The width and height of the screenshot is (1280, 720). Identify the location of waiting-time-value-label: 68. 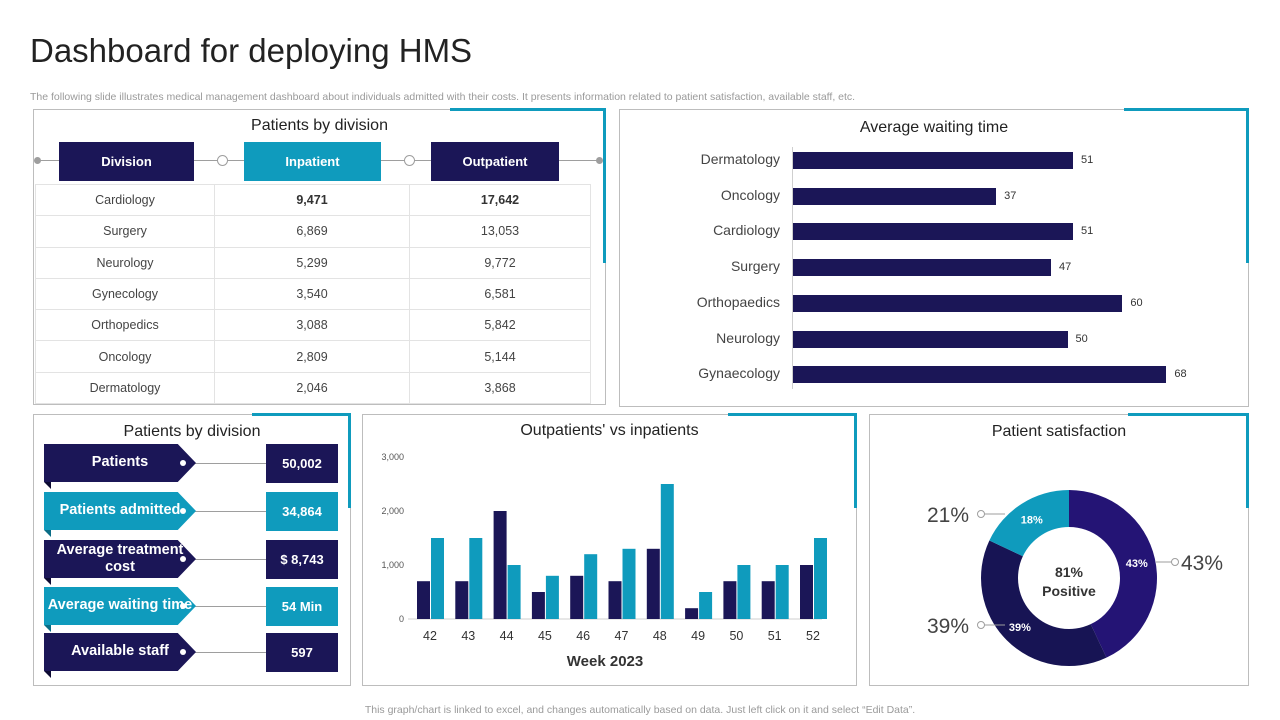
(1180, 374).